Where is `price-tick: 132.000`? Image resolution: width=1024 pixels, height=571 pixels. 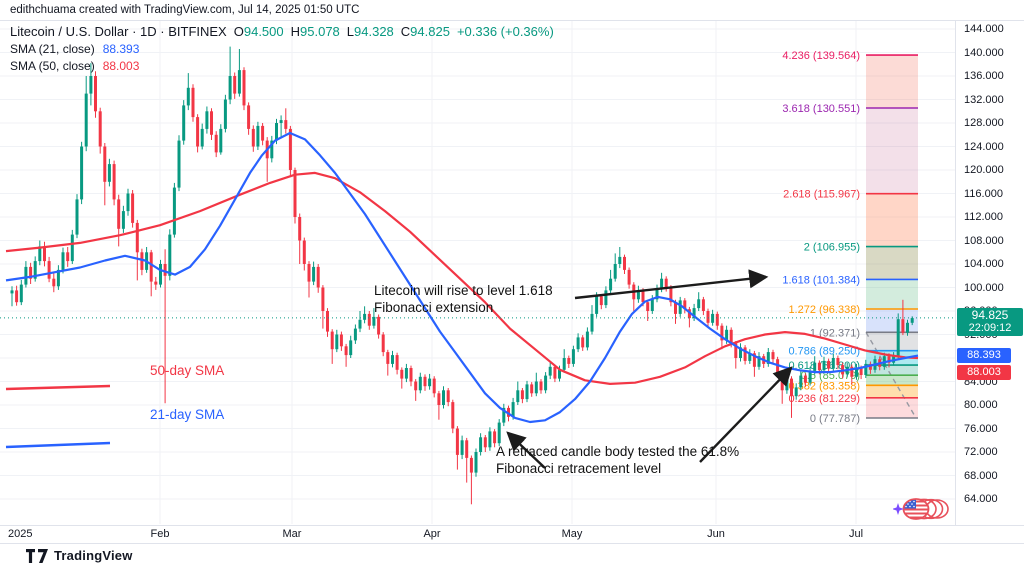 price-tick: 132.000 is located at coordinates (984, 99).